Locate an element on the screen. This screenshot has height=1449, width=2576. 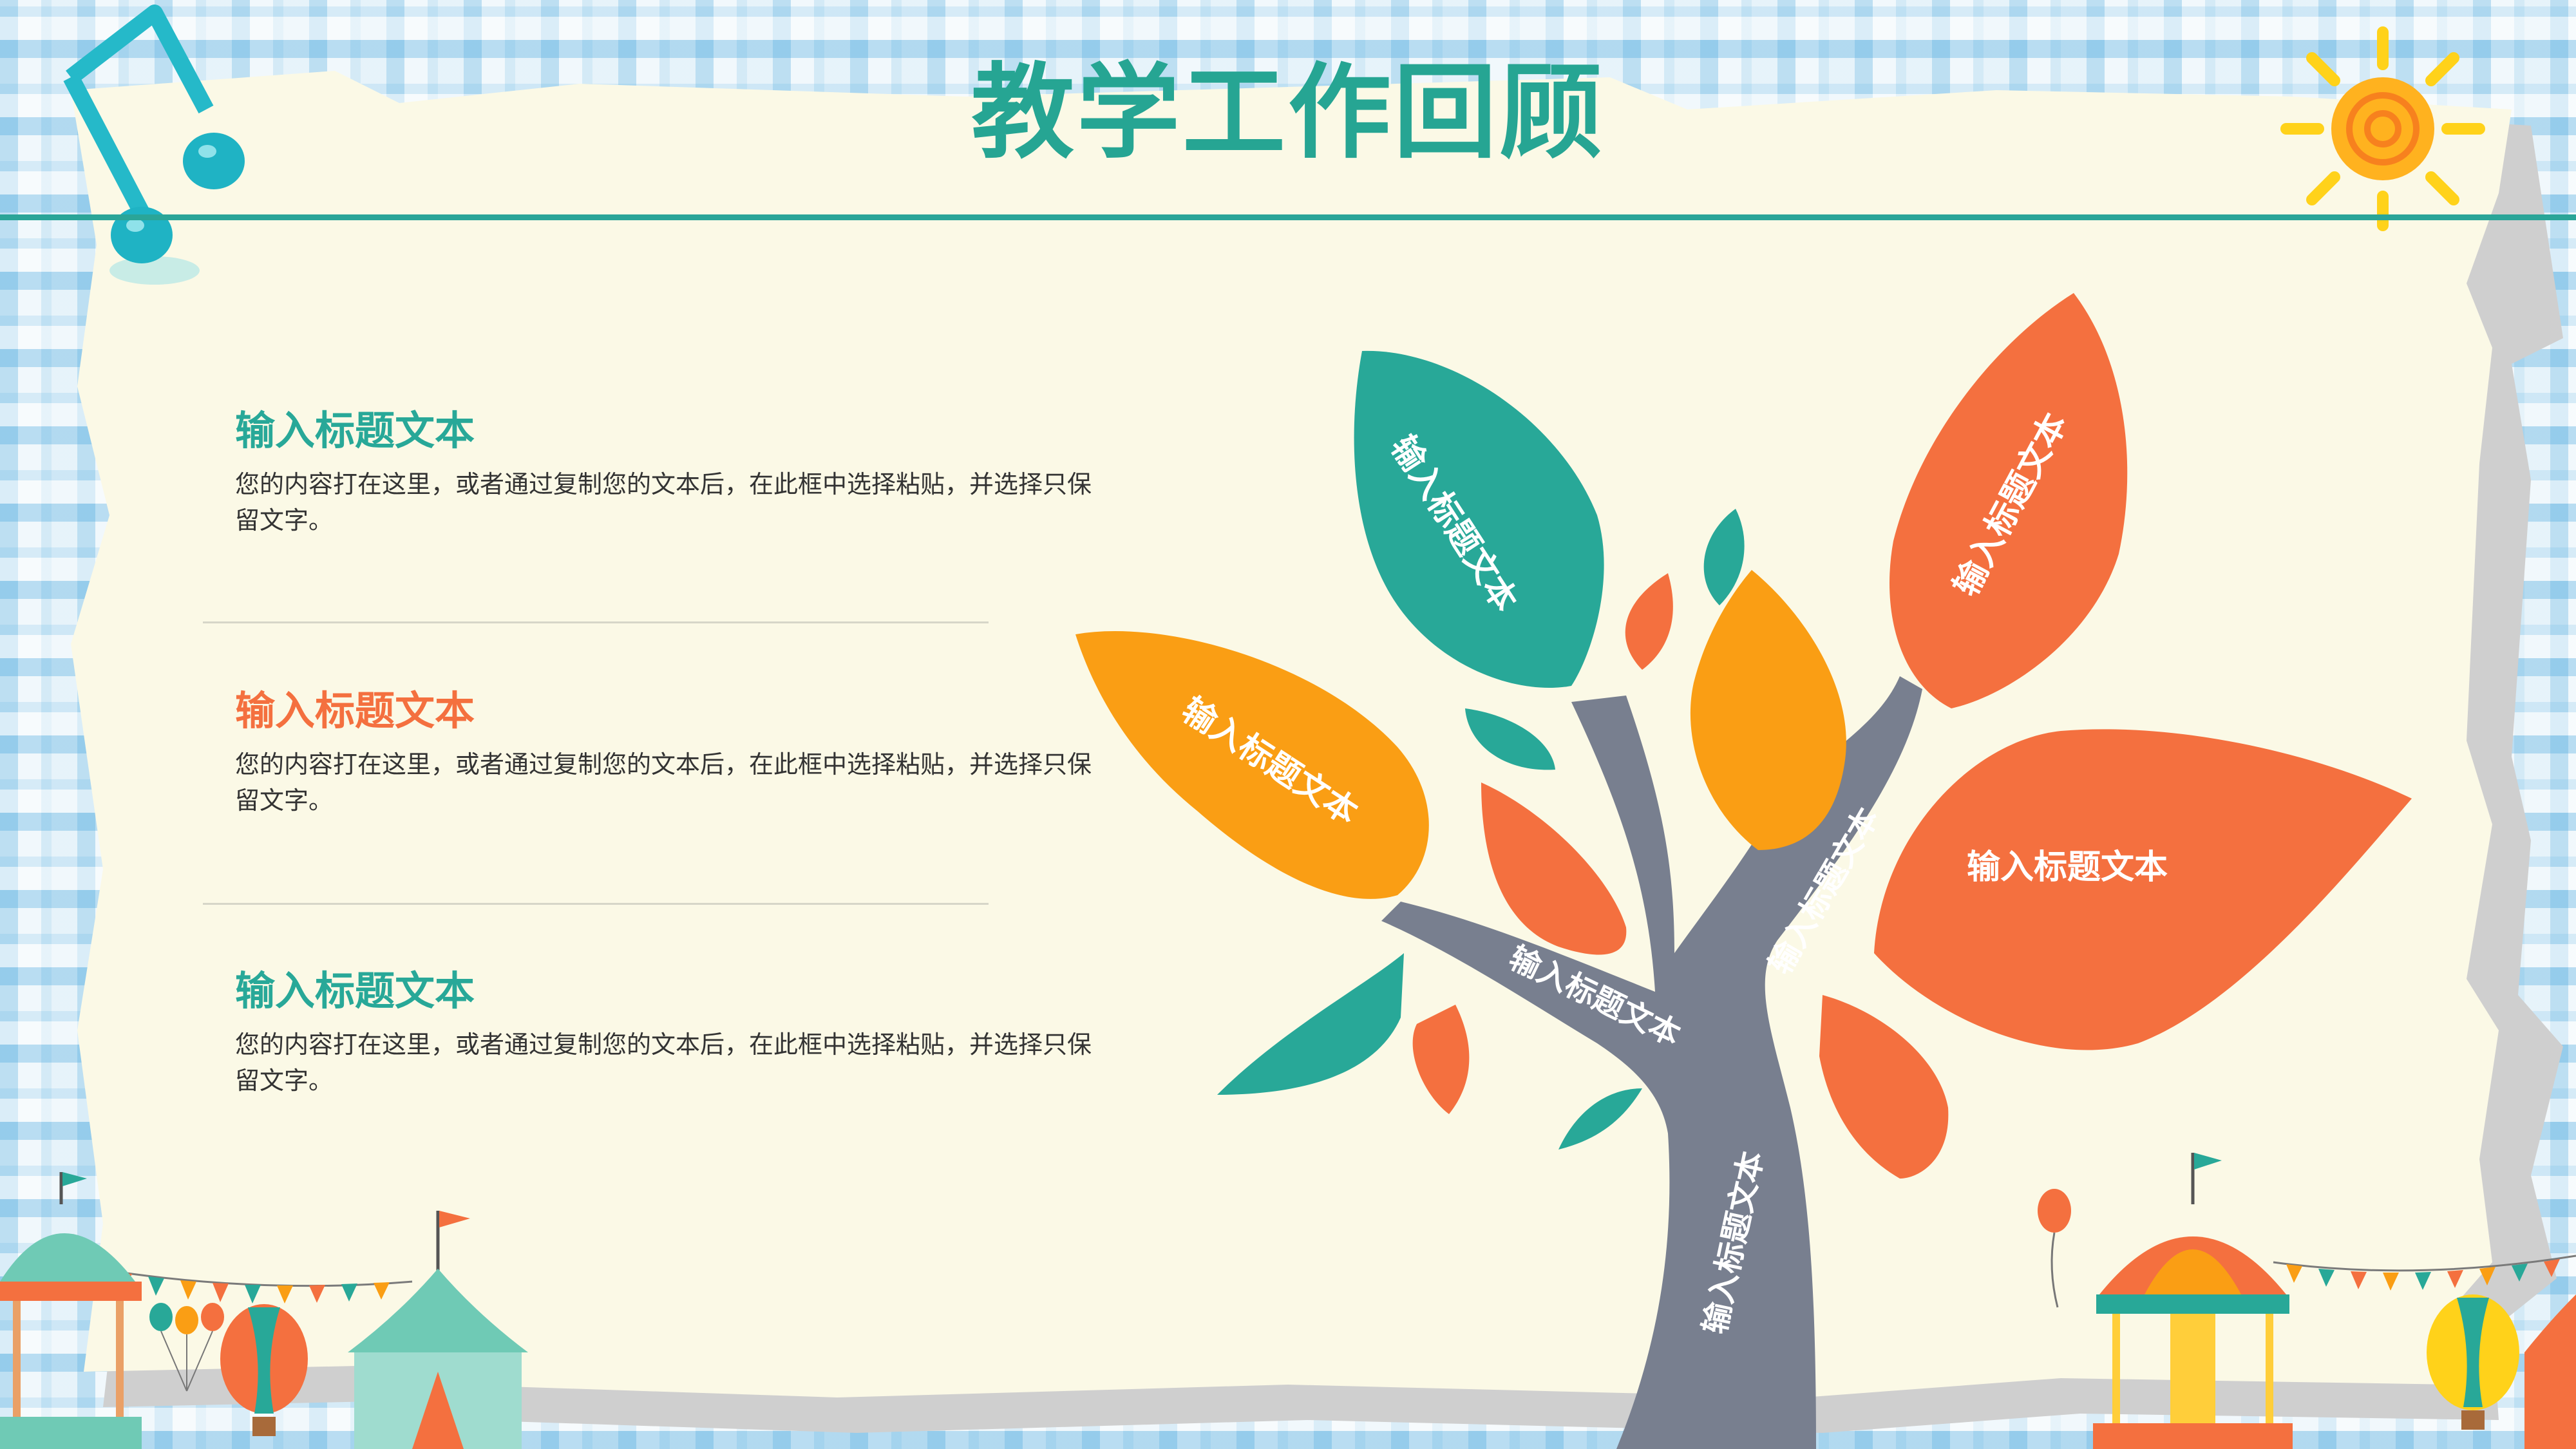
sun-icon is located at coordinates (2382, 128).